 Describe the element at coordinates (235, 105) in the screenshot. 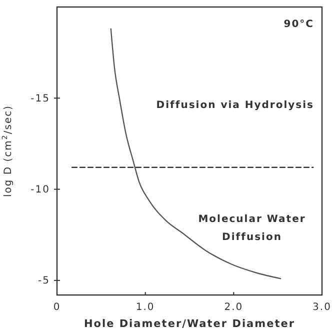

I see `annotation: Diffusion via Hydrolysis` at that location.